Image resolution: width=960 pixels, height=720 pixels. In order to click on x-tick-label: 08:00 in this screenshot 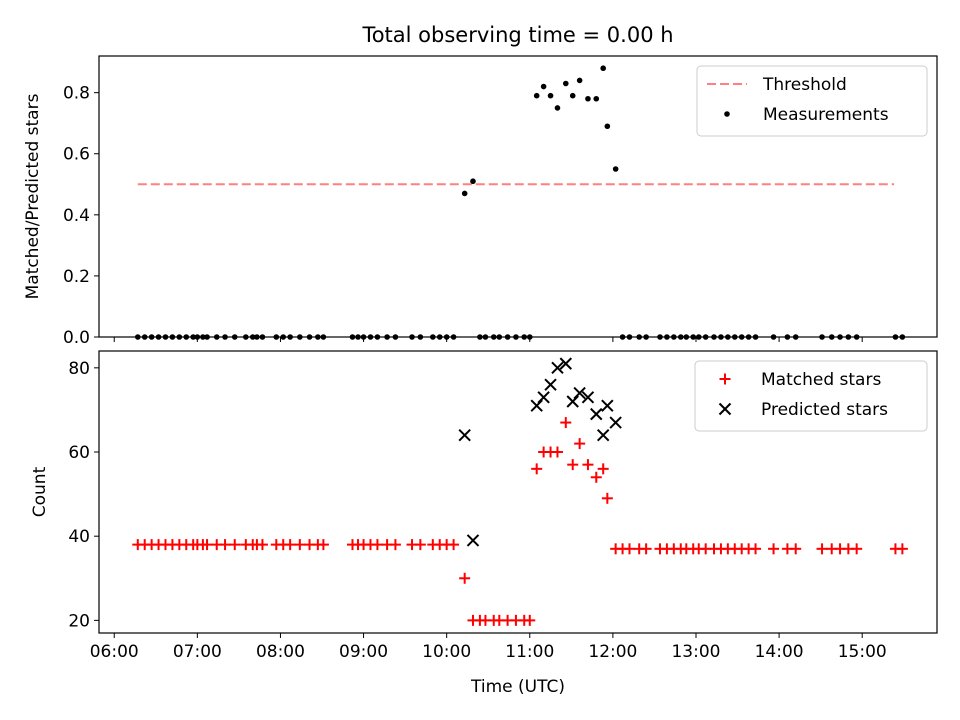, I will do `click(280, 652)`.